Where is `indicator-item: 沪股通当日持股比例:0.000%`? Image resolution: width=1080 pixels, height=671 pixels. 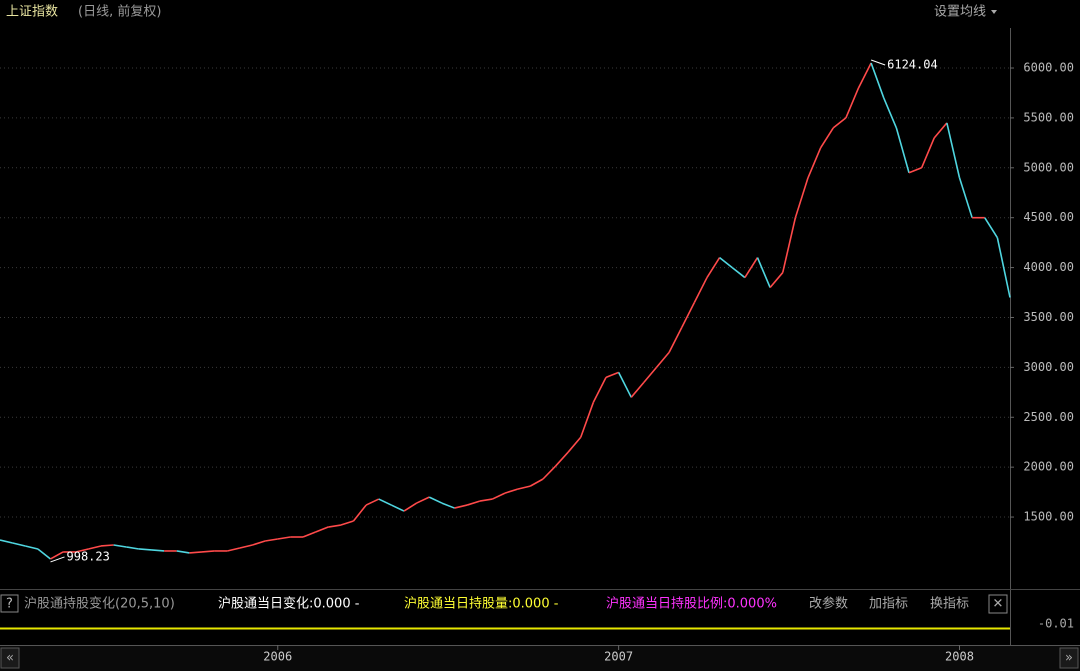
indicator-item: 沪股通当日持股比例:0.000% is located at coordinates (691, 604).